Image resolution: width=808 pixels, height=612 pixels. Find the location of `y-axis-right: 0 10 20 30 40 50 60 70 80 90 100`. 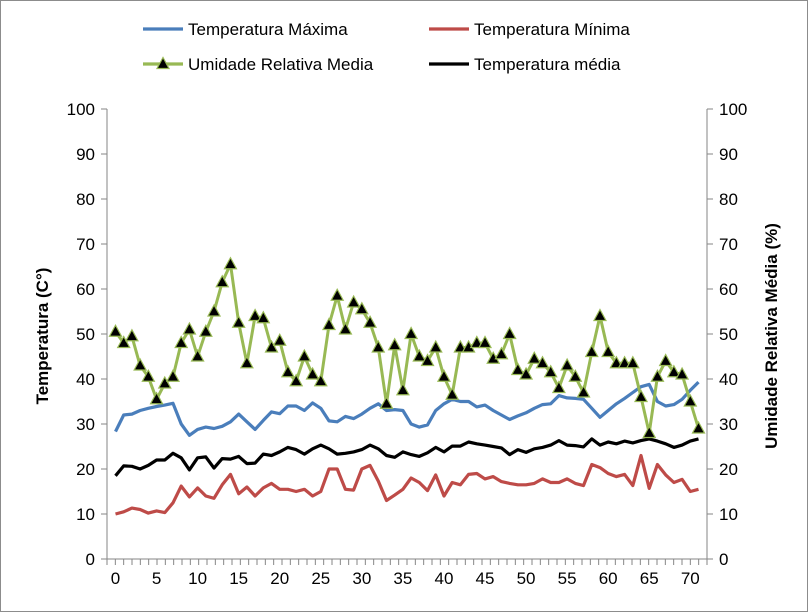

y-axis-right: 0 10 20 30 40 50 60 70 80 90 100 is located at coordinates (727, 334).